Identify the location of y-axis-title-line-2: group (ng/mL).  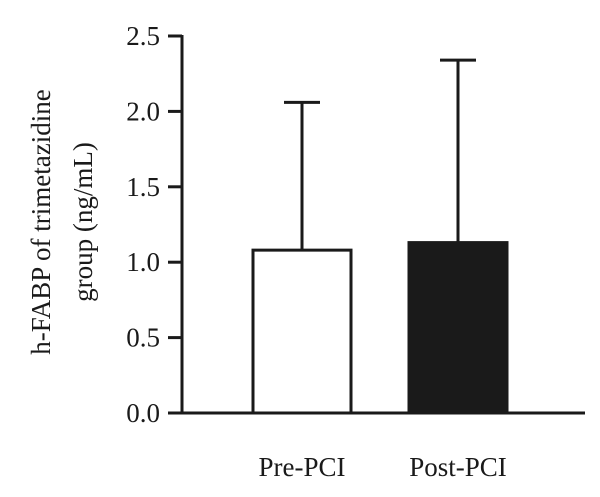
(83, 222).